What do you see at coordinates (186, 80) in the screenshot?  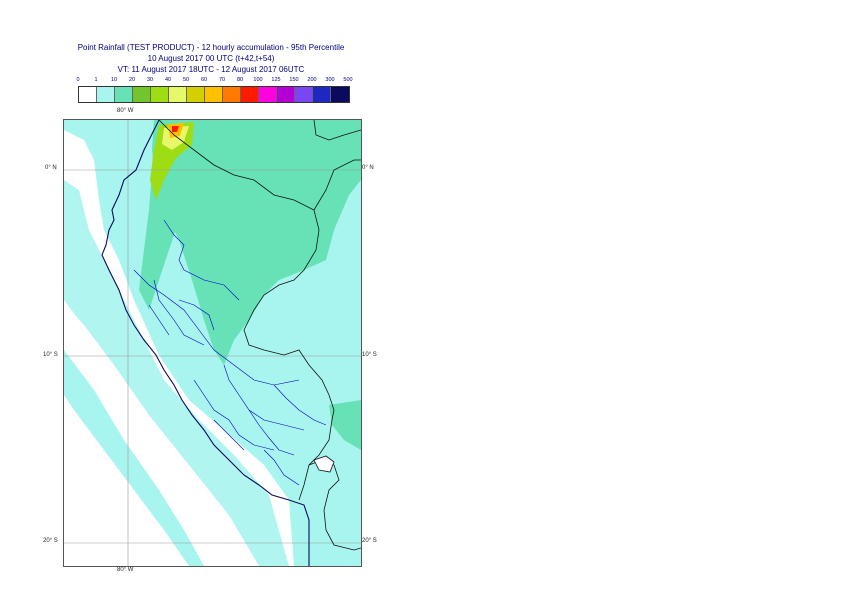 I see `legend-tick-label: 50` at bounding box center [186, 80].